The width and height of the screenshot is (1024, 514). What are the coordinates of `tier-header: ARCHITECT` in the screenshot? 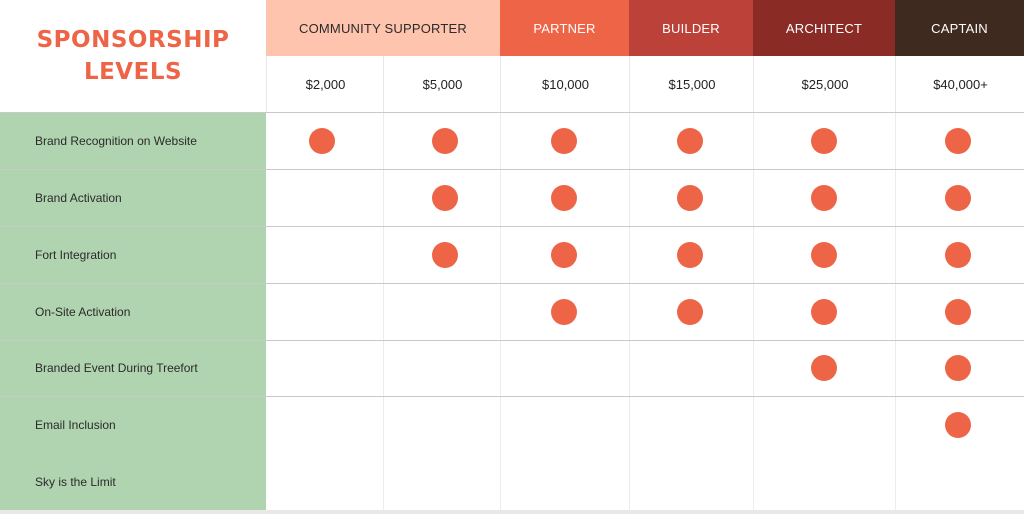 It's located at (824, 28).